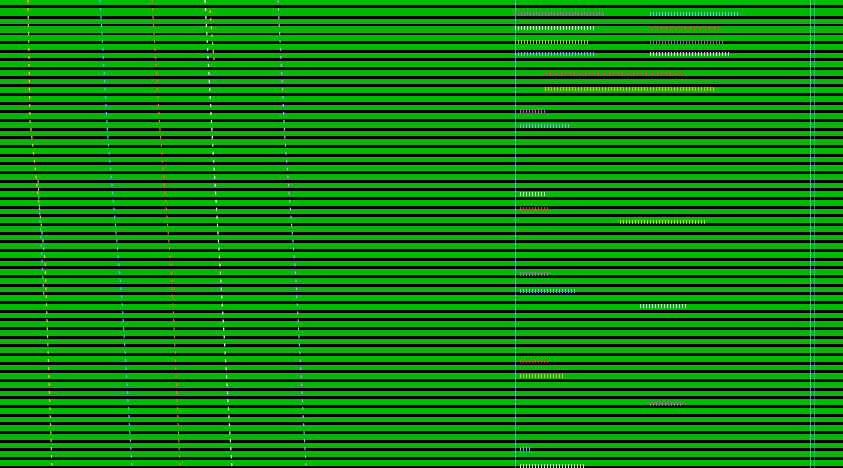 This screenshot has width=843, height=468. Describe the element at coordinates (810, 234) in the screenshot. I see `panel-divider-right-a` at that location.